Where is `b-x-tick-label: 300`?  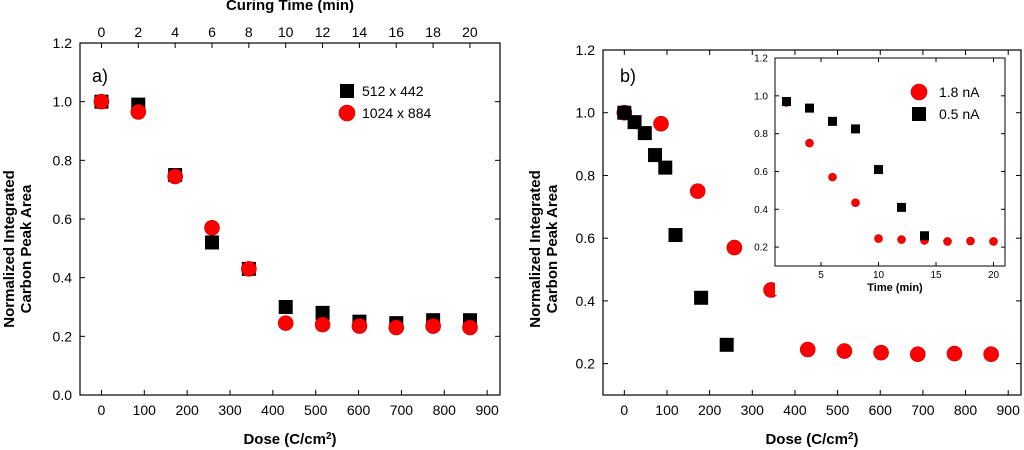 b-x-tick-label: 300 is located at coordinates (753, 410).